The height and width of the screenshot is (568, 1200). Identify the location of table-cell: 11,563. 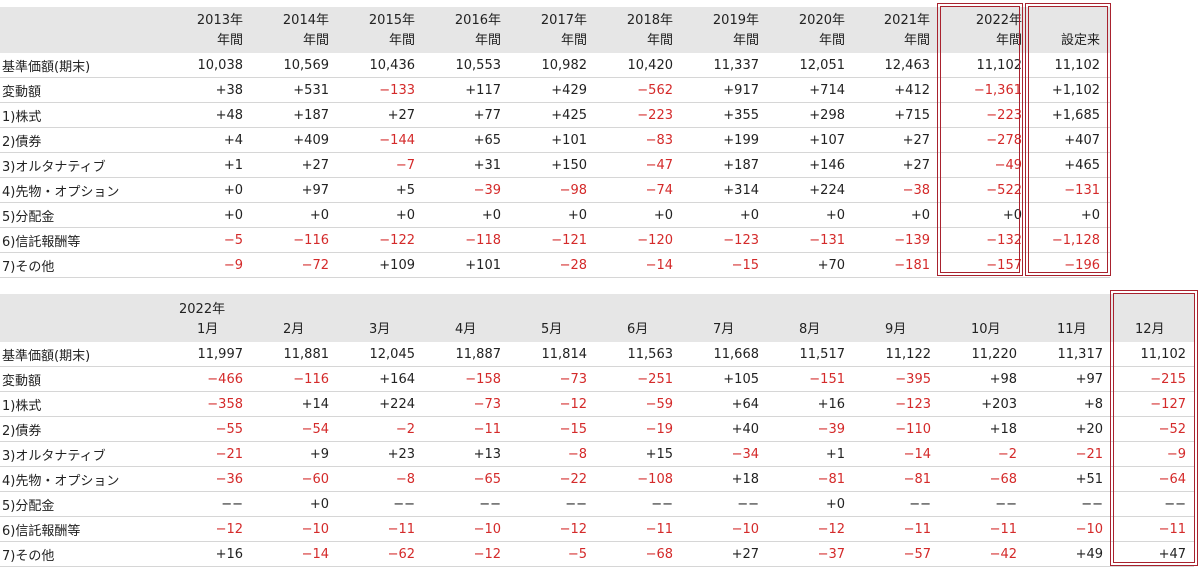
(634, 354).